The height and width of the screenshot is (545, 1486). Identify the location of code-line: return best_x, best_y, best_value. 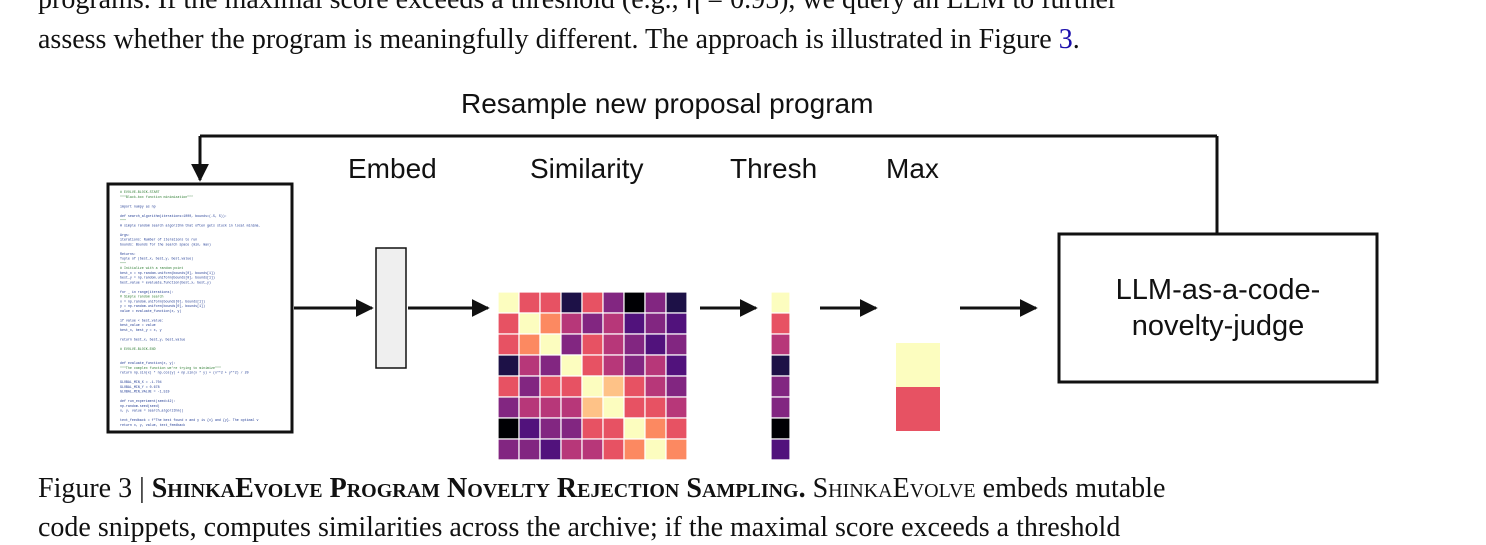
(152, 339).